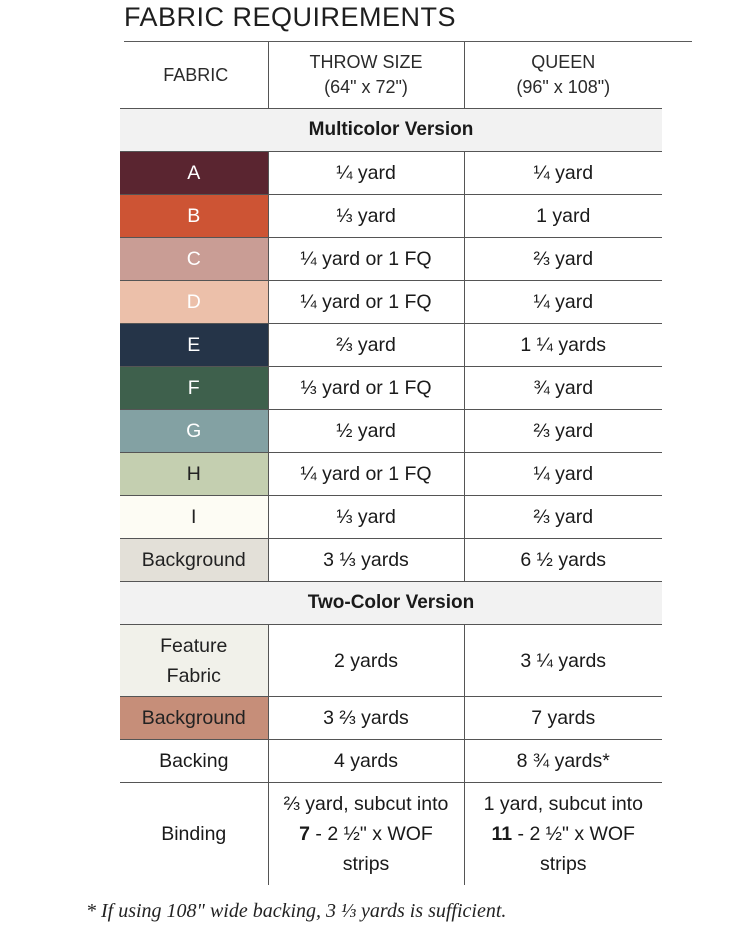  I want to click on queen-value: ¾ yard, so click(562, 388).